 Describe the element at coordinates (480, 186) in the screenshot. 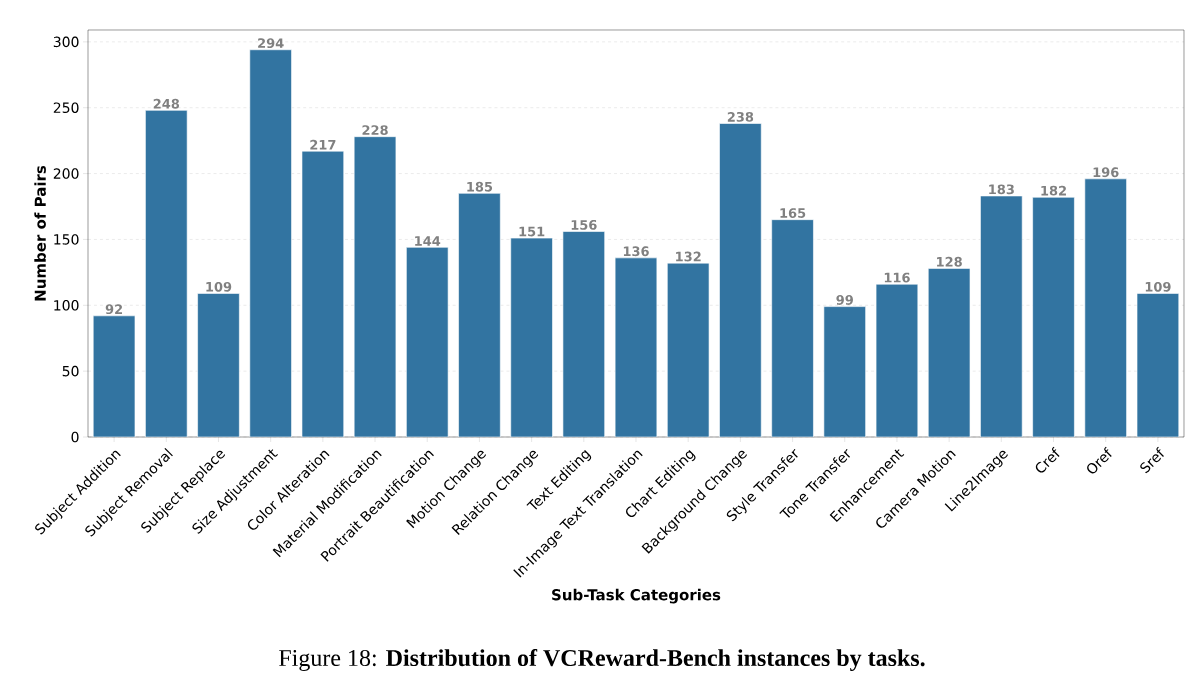

I see `data-label: 185` at that location.